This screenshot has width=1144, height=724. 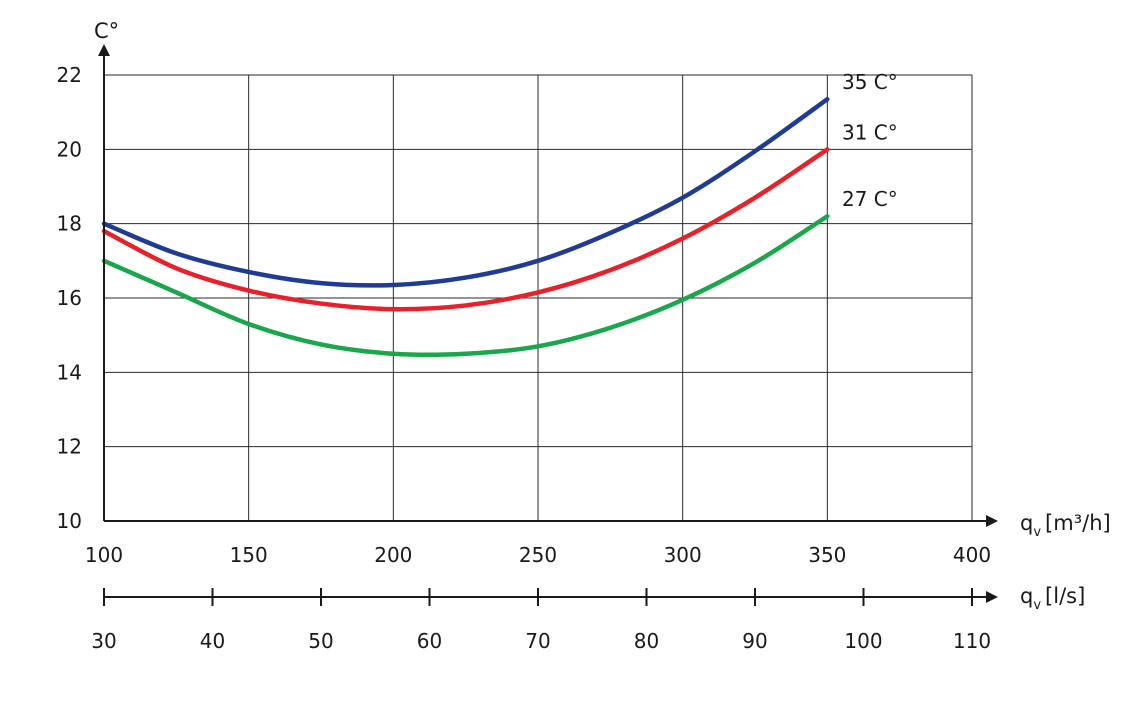 I want to click on x-primary-tick-label: 200, so click(x=393, y=555).